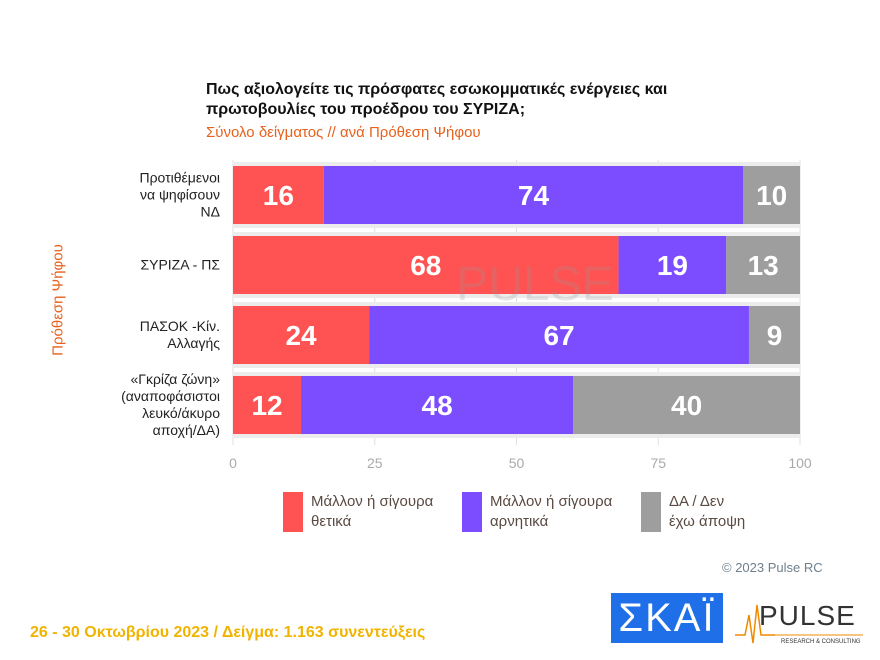 The width and height of the screenshot is (880, 660). I want to click on category-label: ΣΥΡΙΖΑ - ΠΣ, so click(180, 265).